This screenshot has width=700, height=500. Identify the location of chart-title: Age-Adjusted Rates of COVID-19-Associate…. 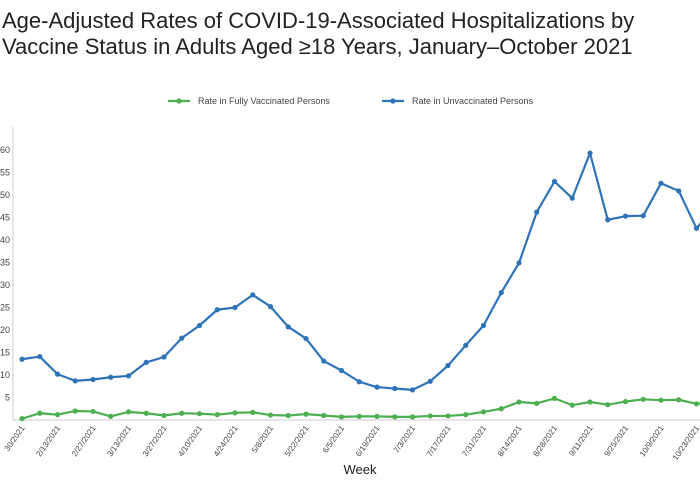
(318, 33).